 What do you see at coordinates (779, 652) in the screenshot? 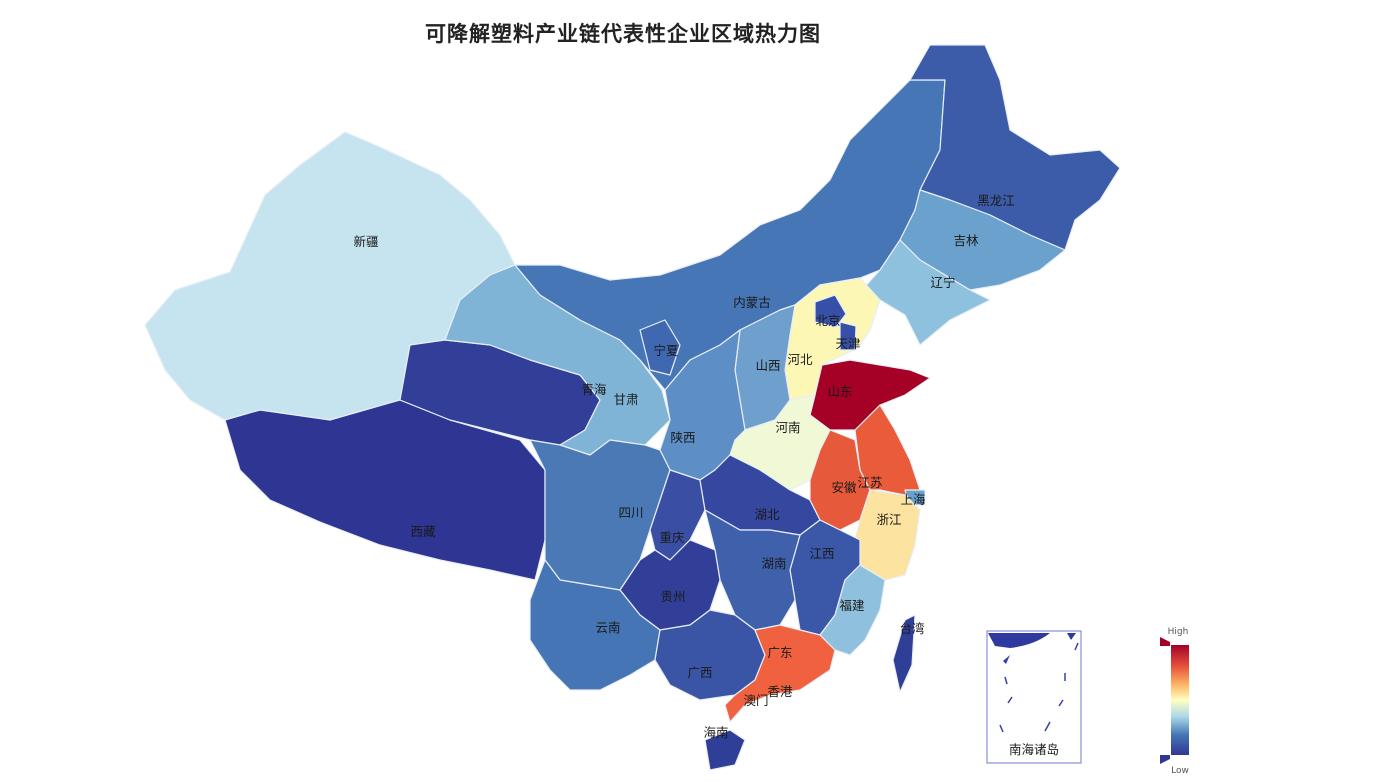
I see `province-label: 广东` at bounding box center [779, 652].